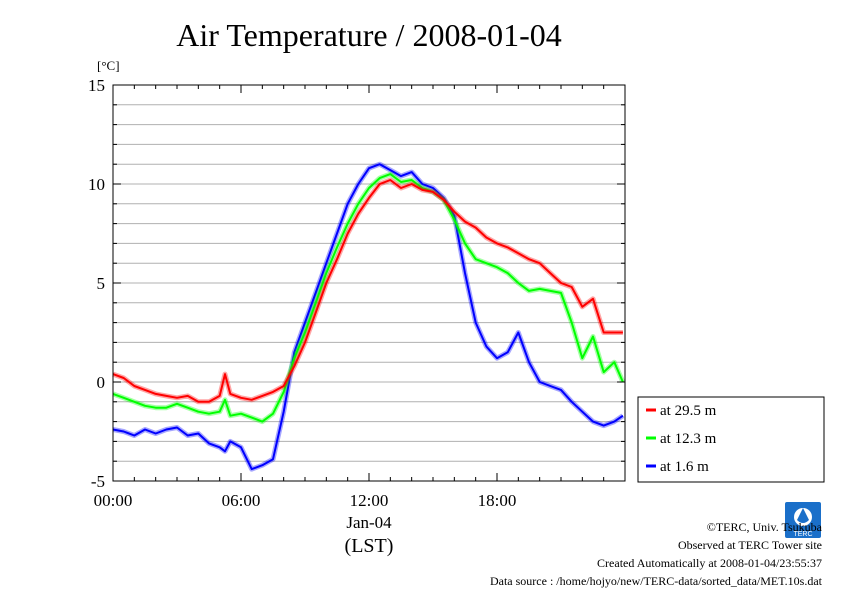 The height and width of the screenshot is (595, 842). What do you see at coordinates (96, 184) in the screenshot?
I see `y-tick-label: 10` at bounding box center [96, 184].